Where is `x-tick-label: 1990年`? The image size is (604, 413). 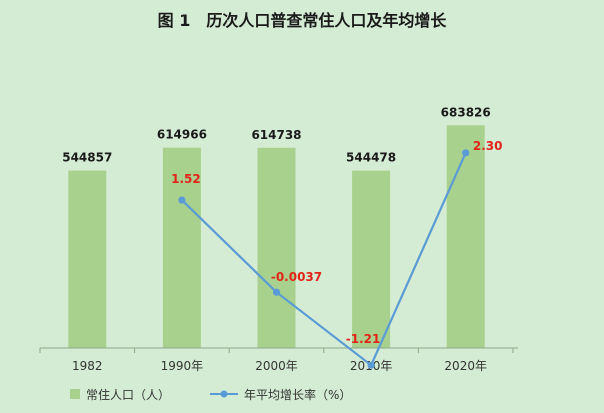
x-tick-label: 1990年 is located at coordinates (182, 366).